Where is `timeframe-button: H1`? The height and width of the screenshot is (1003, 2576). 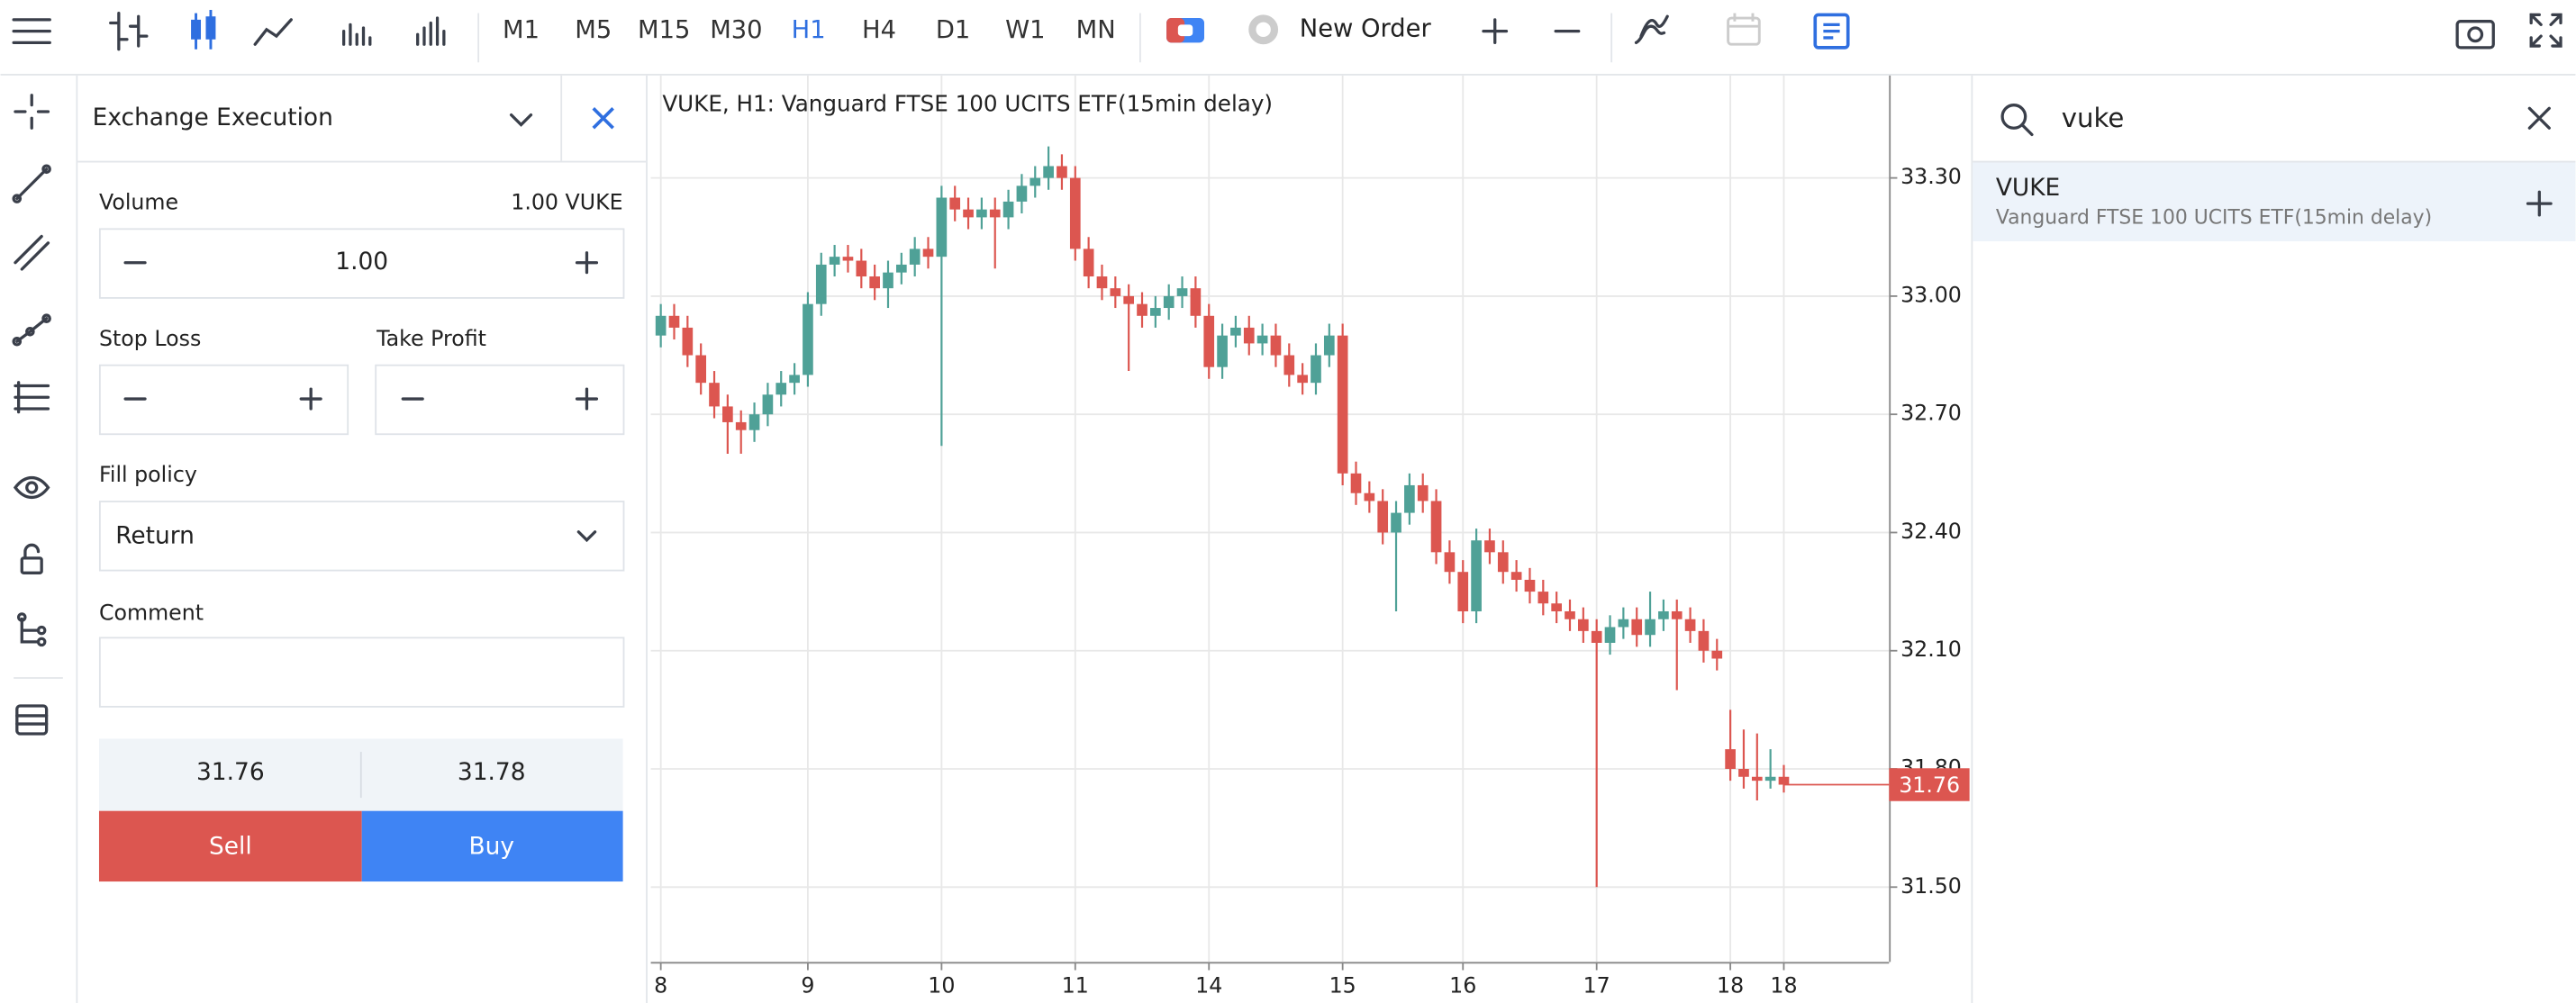 timeframe-button: H1 is located at coordinates (809, 30).